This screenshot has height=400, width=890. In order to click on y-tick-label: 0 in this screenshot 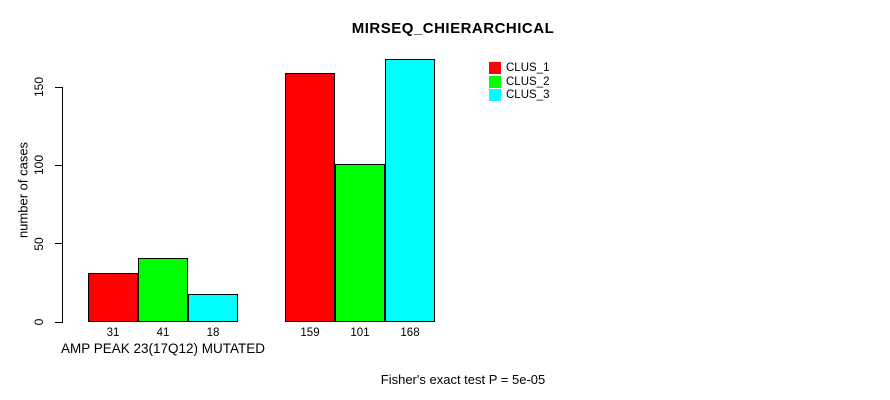, I will do `click(39, 322)`.